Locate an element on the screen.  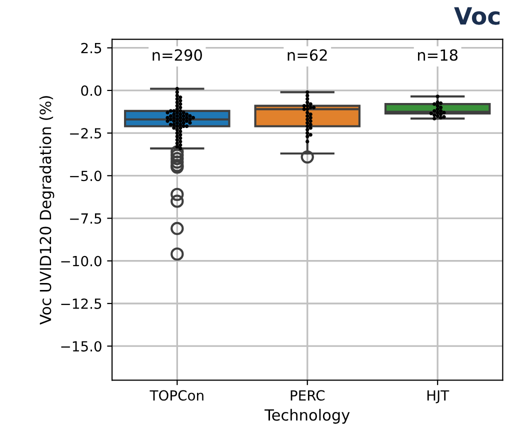
x-axis-title: Technology is located at coordinates (307, 416).